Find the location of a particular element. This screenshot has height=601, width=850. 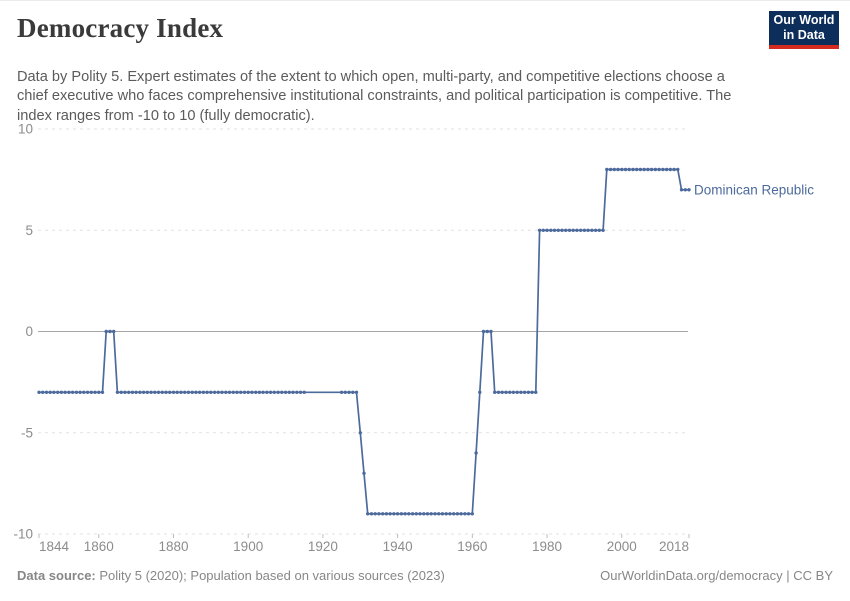

series-label: Dominican Republic is located at coordinates (754, 189).